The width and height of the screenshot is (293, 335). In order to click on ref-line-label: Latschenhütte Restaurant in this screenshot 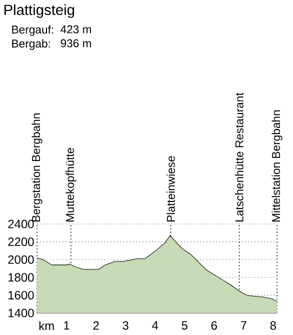, I will do `click(239, 157)`.